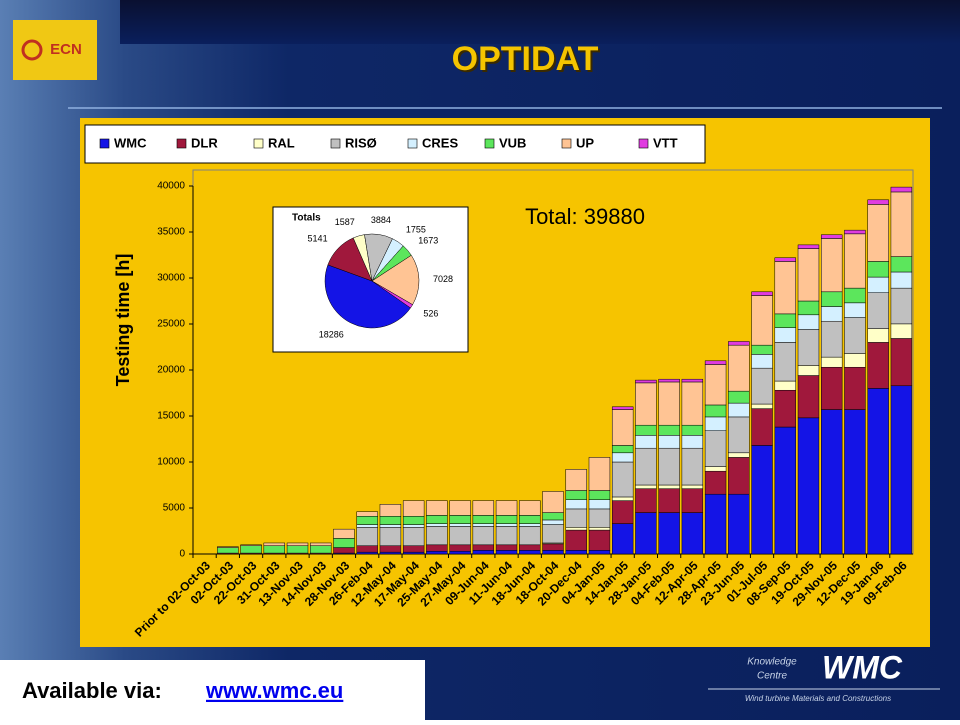  I want to click on y-tick-label: 30000, so click(171, 278).